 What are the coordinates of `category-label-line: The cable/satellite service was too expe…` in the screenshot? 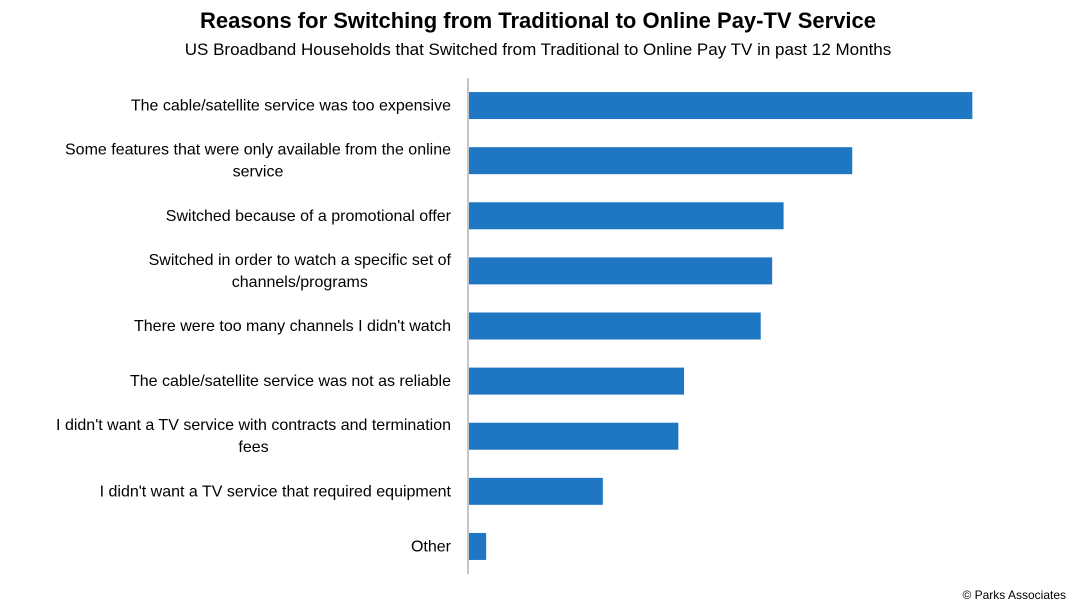 It's located at (291, 106).